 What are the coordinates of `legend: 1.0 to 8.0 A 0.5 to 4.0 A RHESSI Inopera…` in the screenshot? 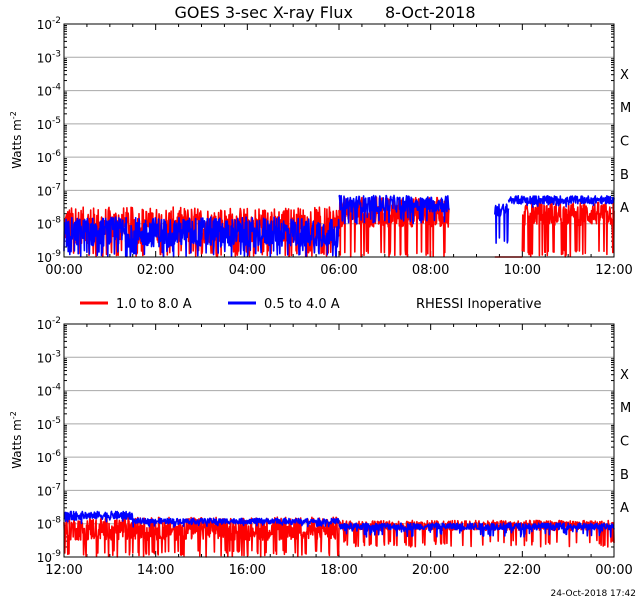 It's located at (310, 304).